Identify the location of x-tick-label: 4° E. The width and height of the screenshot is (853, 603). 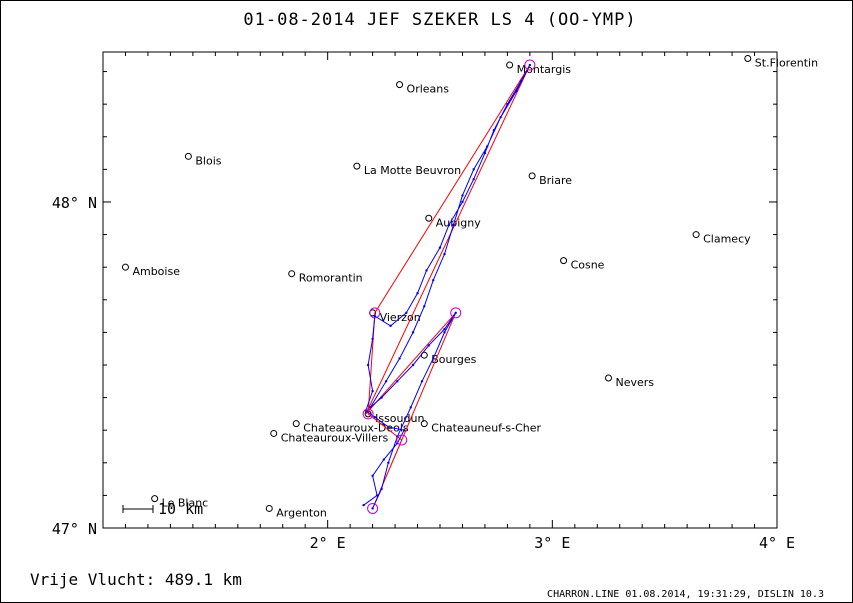
(777, 543).